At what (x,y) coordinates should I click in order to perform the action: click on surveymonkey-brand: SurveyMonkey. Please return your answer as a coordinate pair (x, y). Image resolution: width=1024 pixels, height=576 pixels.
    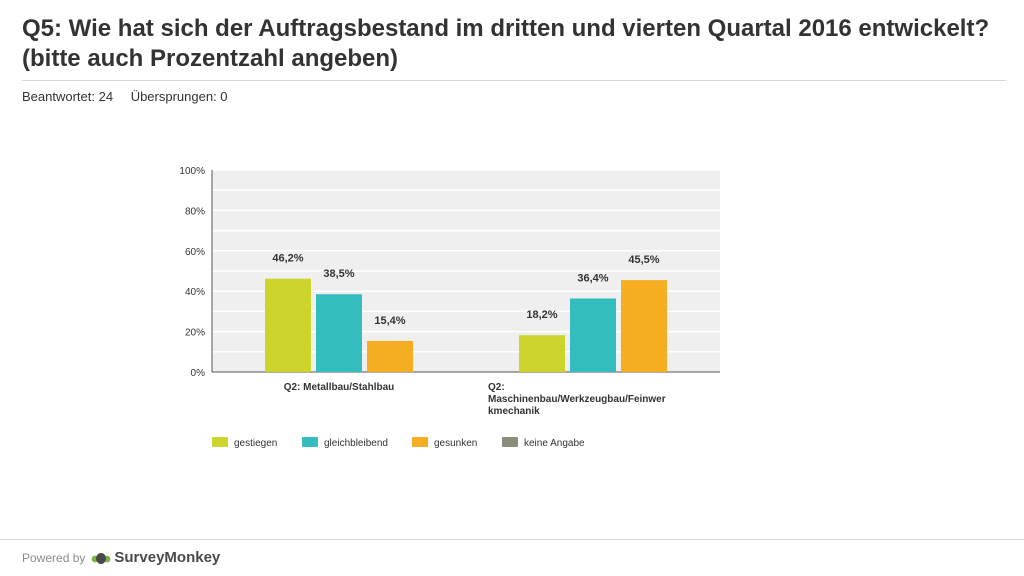
    Looking at the image, I should click on (167, 557).